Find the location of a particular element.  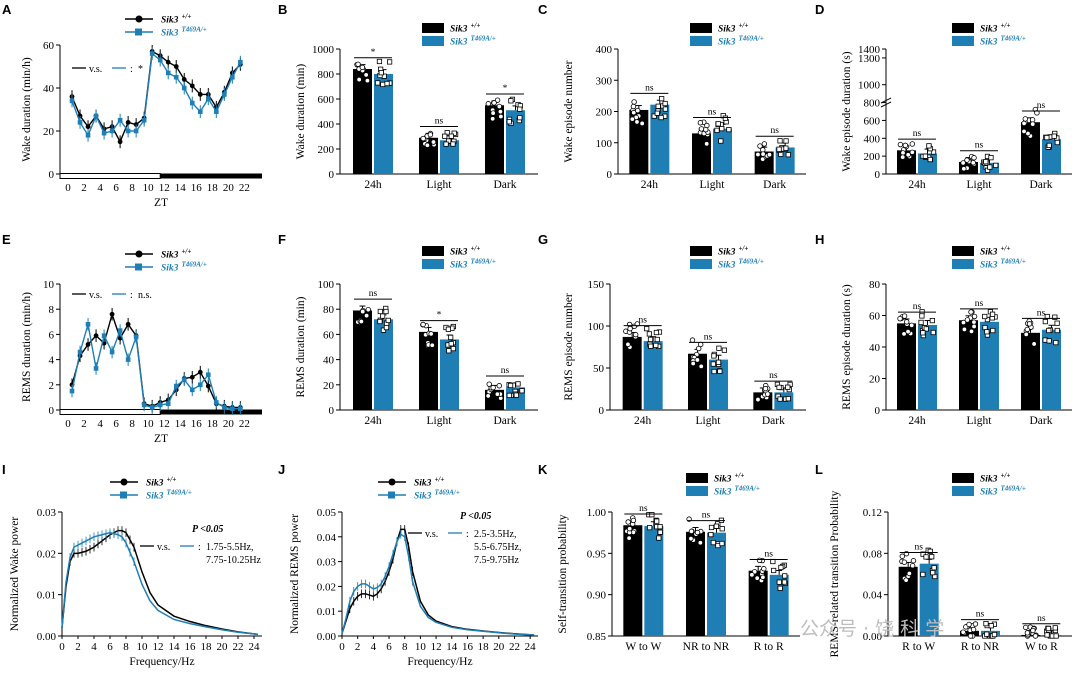

y-tick-label: 0.95 is located at coordinates (597, 554).